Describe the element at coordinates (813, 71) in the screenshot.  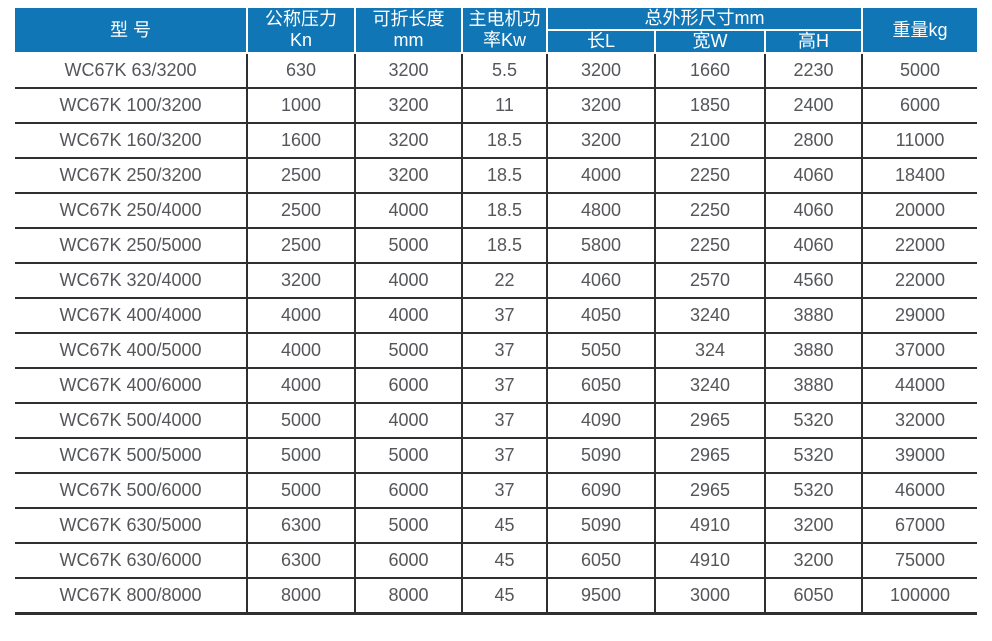
I see `cell-dim-height: 2230` at that location.